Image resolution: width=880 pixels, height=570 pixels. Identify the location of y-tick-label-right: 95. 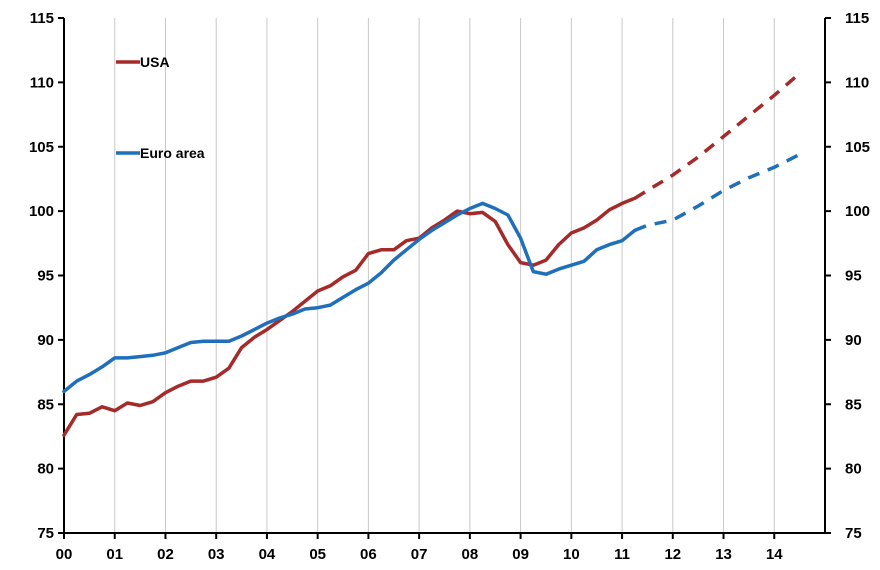
(853, 276).